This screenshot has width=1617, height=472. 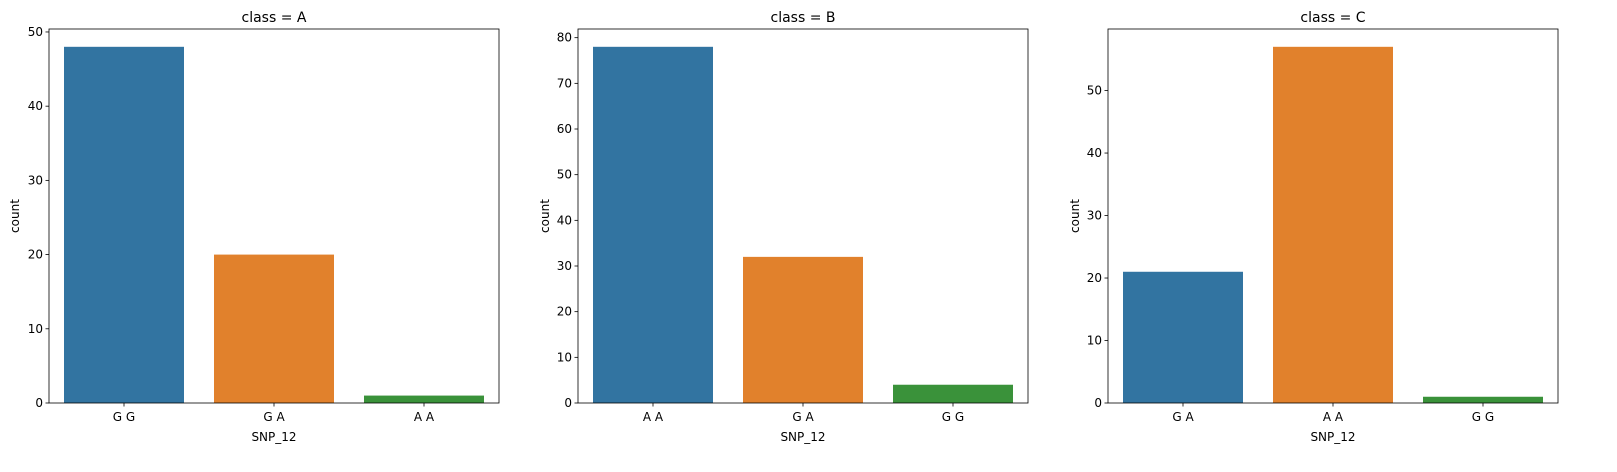 I want to click on chart-title: class = A, so click(x=274, y=18).